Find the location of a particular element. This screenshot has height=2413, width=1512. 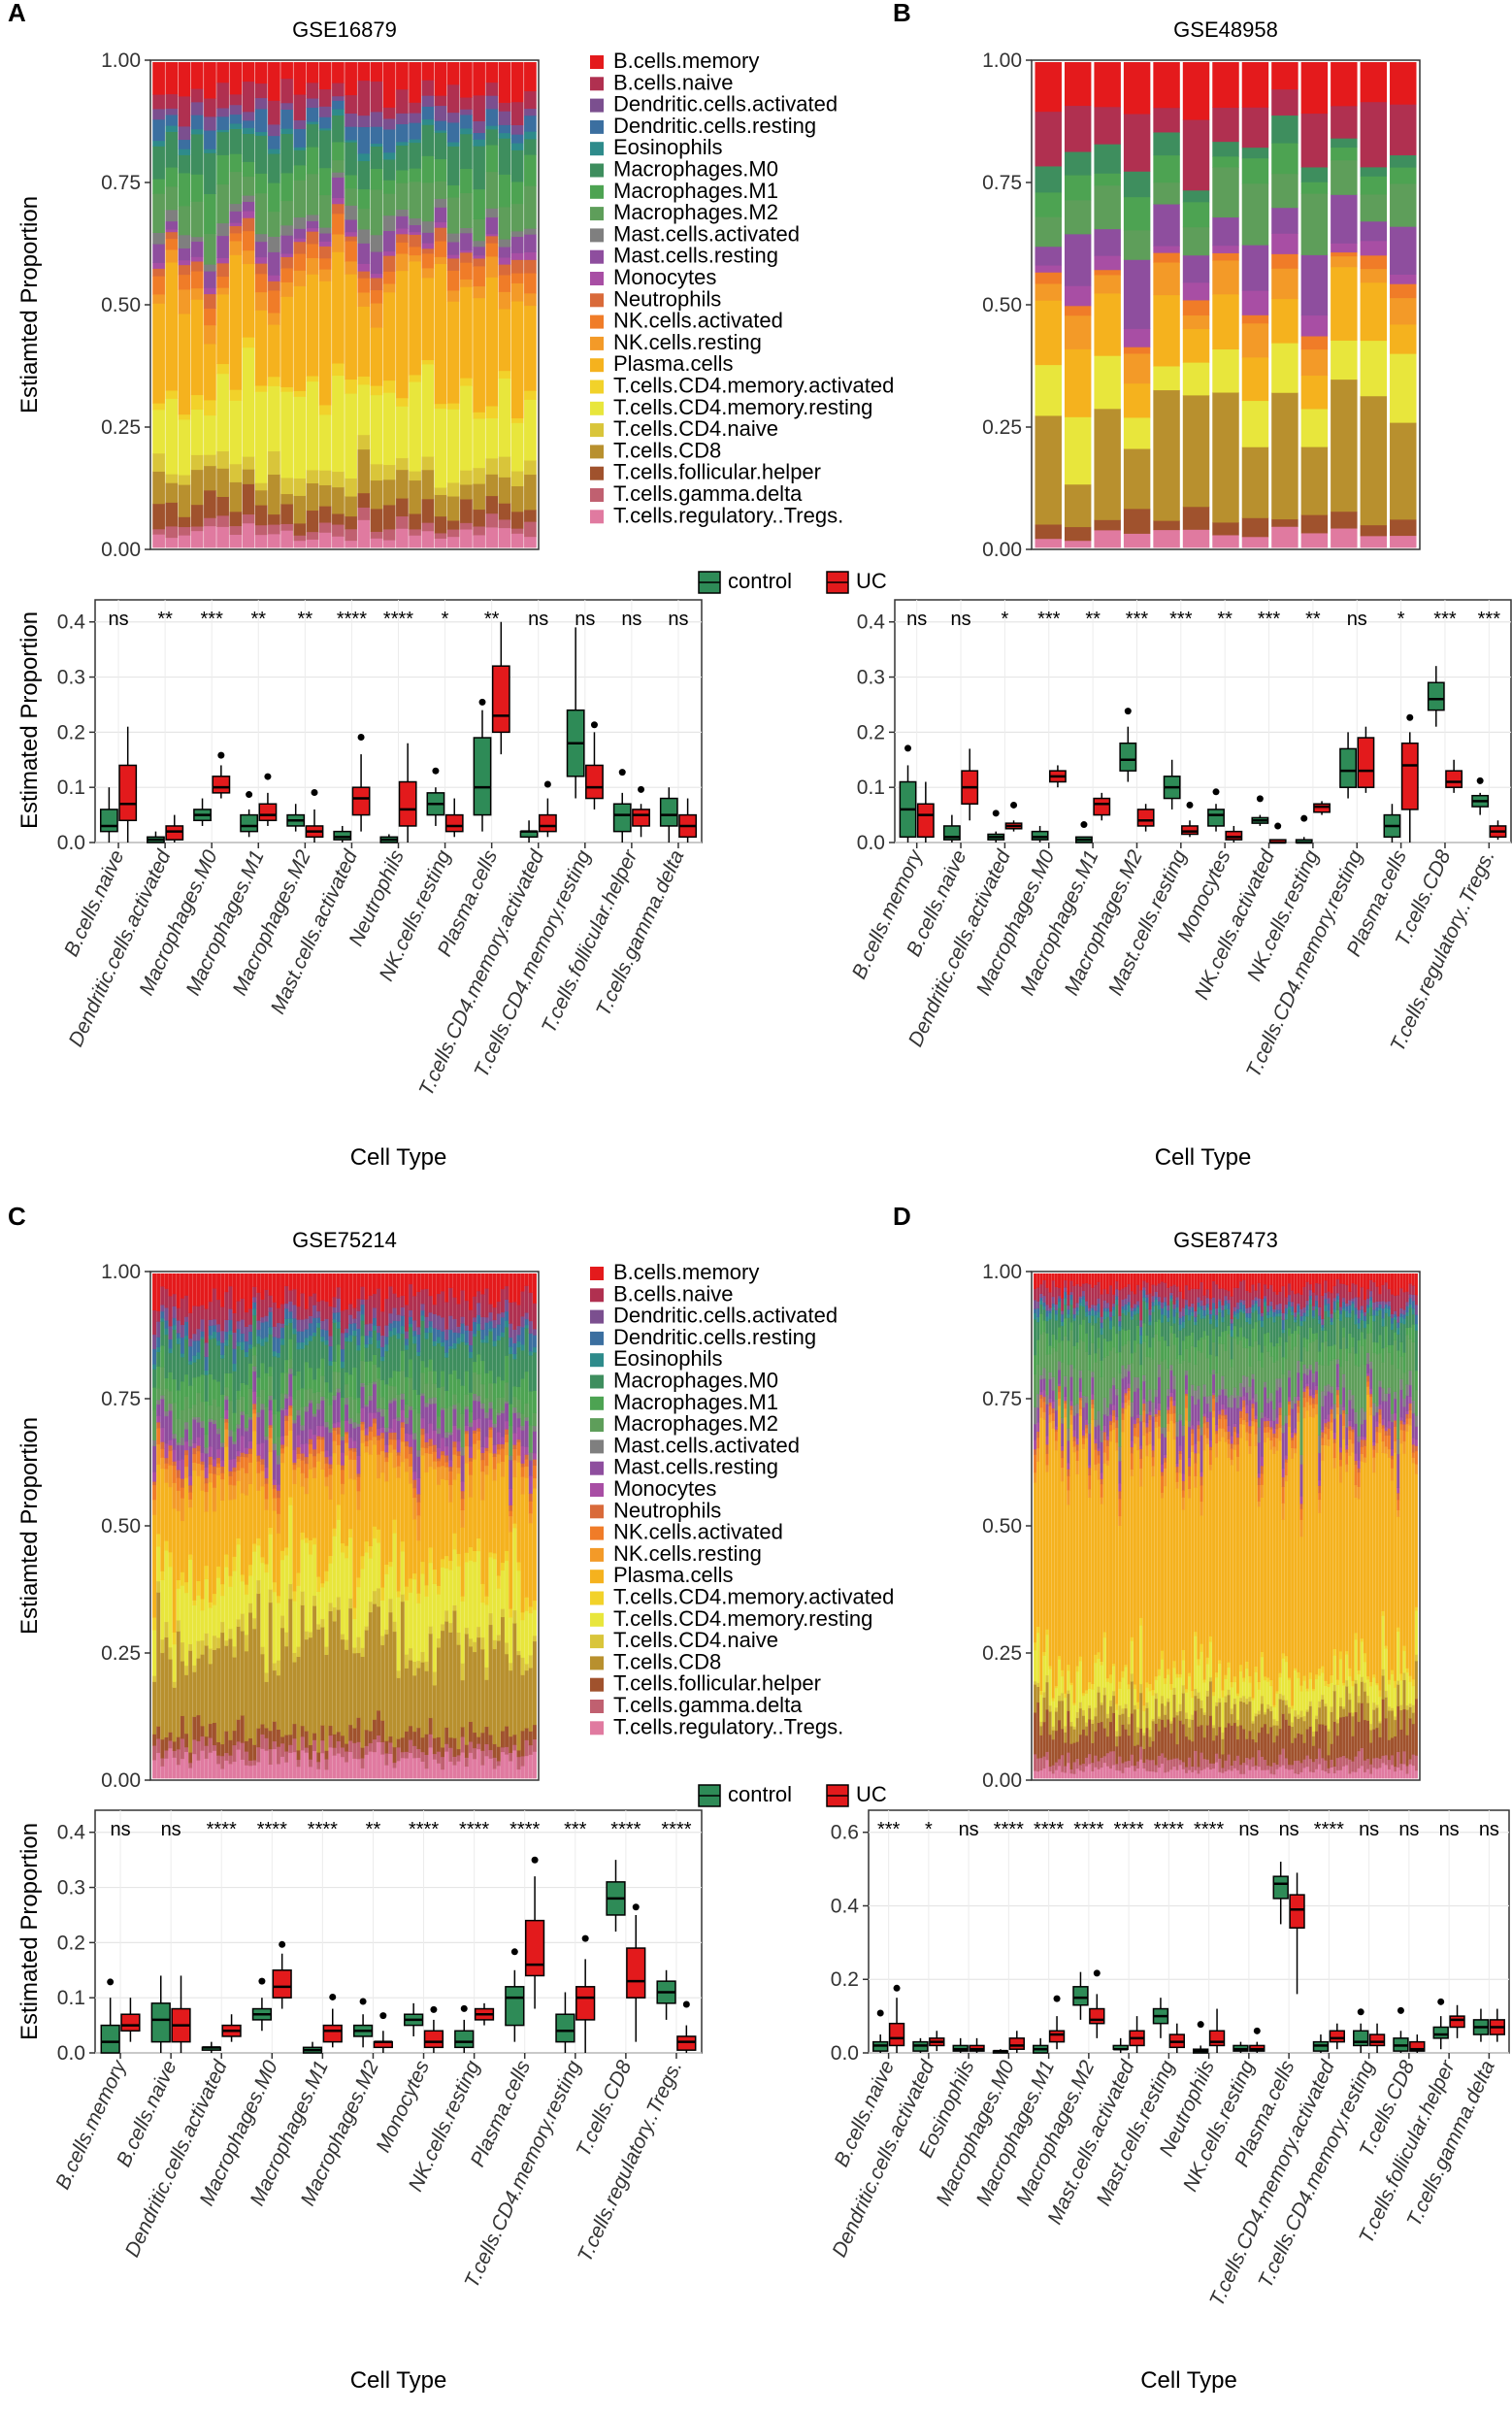

significance-label: **** is located at coordinates (352, 620).